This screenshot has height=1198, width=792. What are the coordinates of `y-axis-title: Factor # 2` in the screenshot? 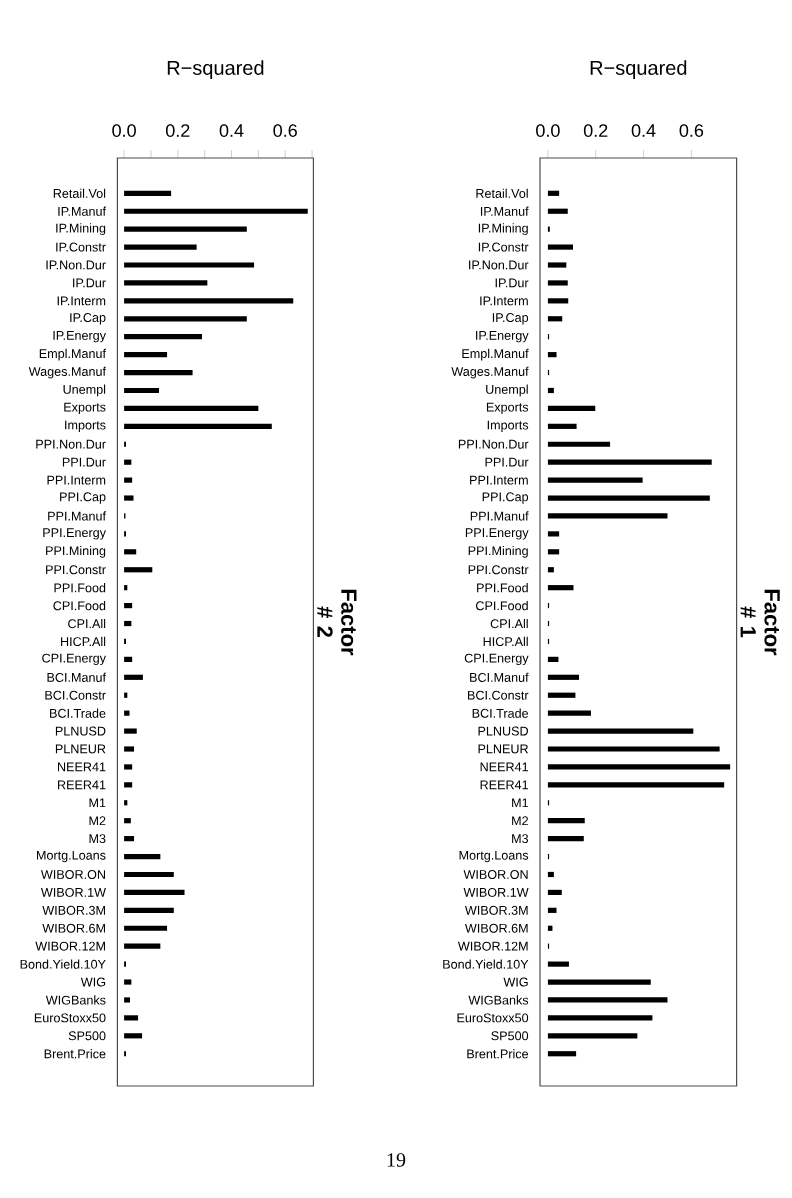 It's located at (337, 622).